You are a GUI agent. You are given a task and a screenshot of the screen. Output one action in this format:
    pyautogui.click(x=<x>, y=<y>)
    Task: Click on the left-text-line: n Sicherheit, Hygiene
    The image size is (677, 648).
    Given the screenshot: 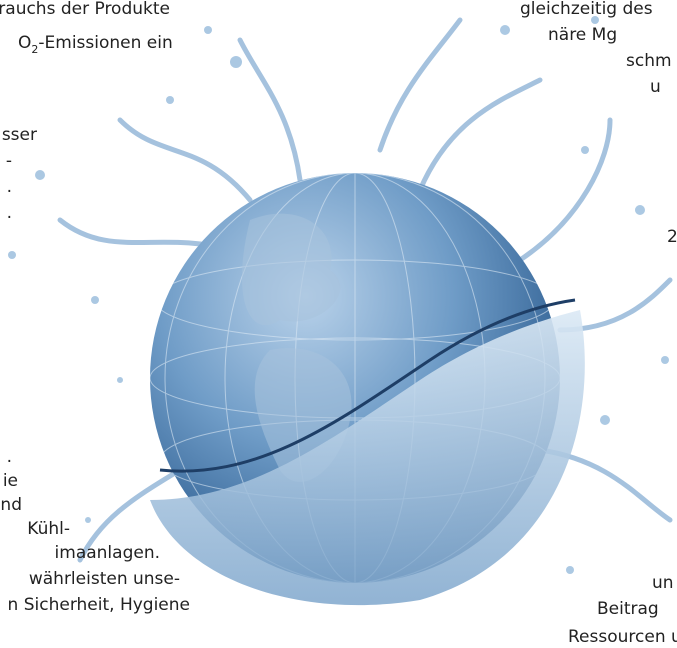 What is the action you would take?
    pyautogui.click(x=99, y=605)
    